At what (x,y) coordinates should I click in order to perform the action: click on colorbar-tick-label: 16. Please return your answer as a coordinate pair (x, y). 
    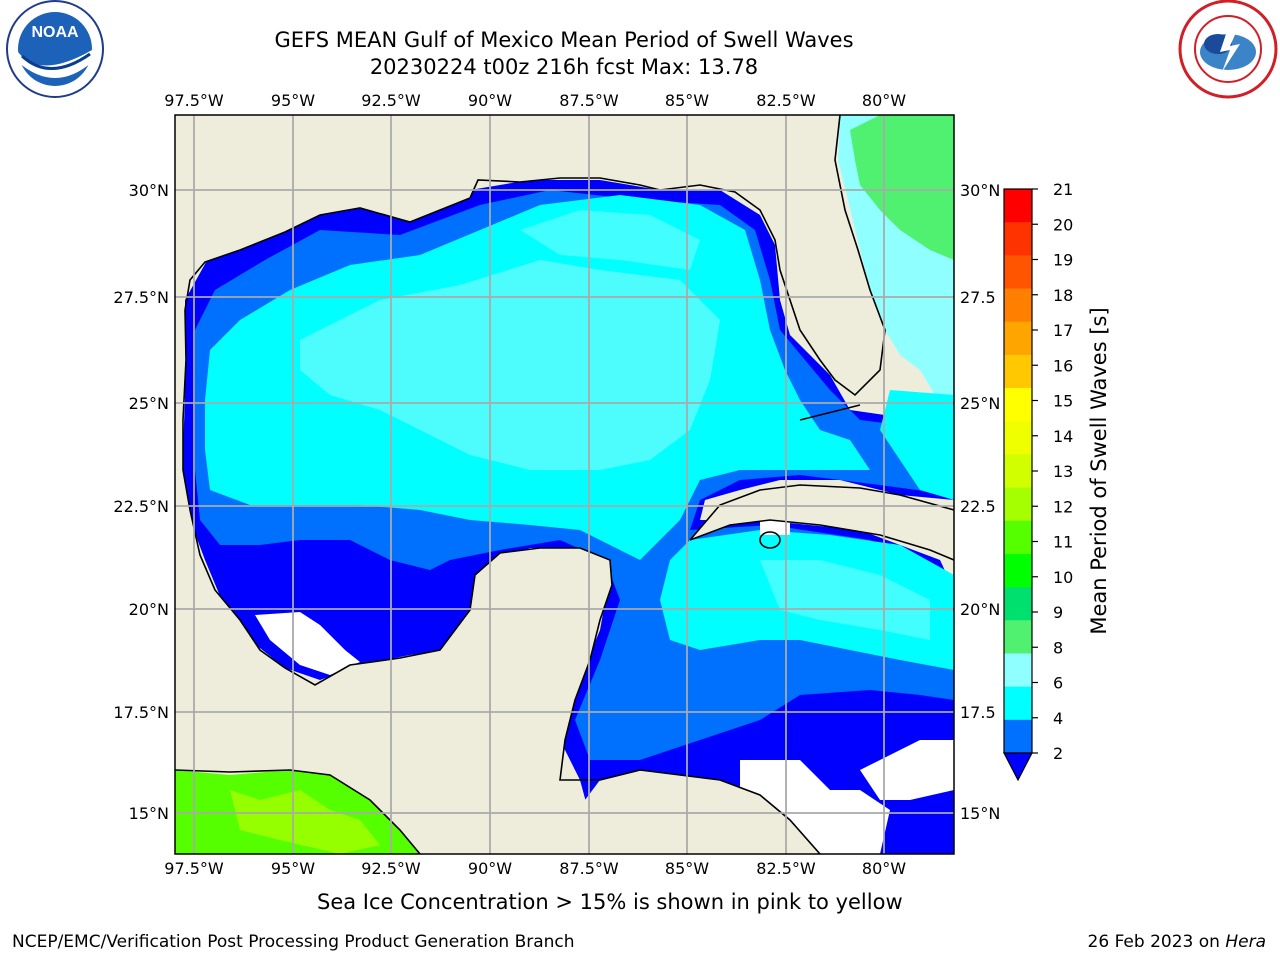
    Looking at the image, I should click on (1063, 365).